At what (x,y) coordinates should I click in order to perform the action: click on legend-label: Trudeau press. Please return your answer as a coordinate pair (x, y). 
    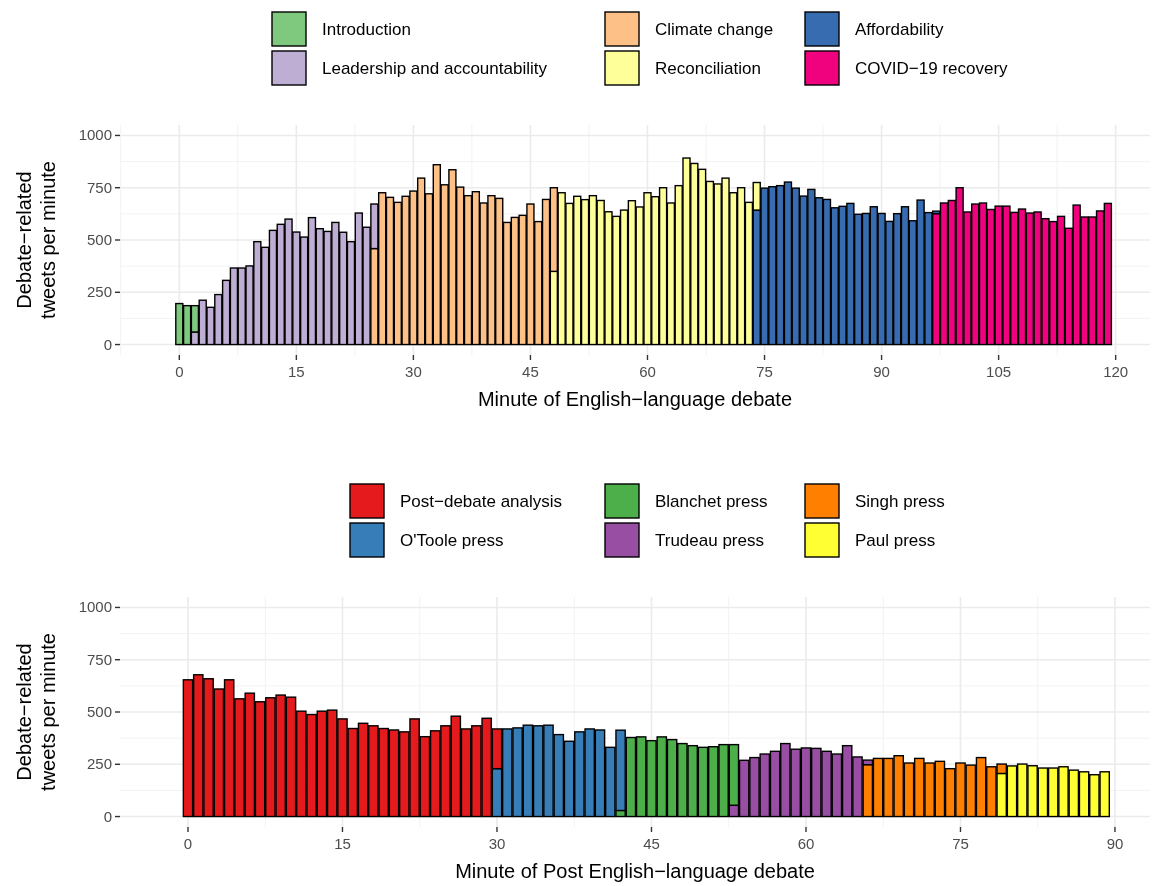
    Looking at the image, I should click on (709, 540).